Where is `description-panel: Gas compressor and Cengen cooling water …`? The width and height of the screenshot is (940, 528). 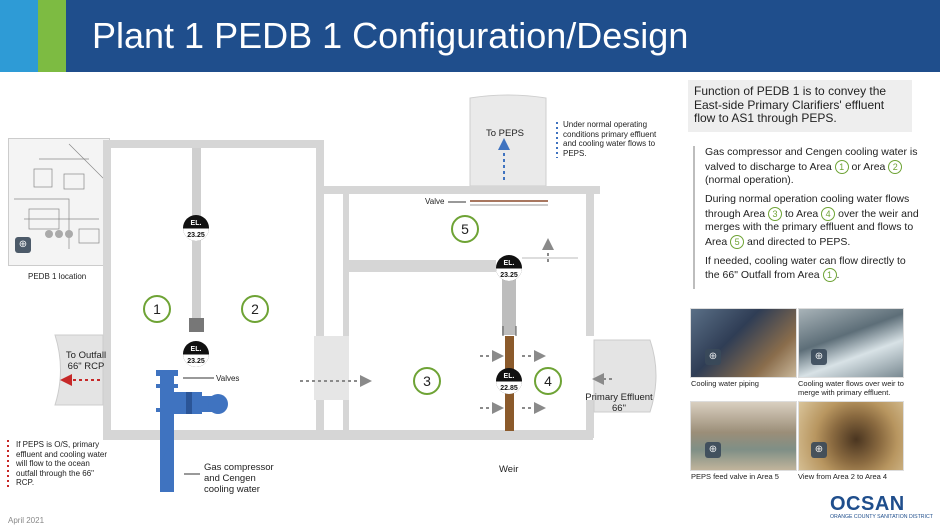 description-panel: Gas compressor and Cengen cooling water … is located at coordinates (806, 217).